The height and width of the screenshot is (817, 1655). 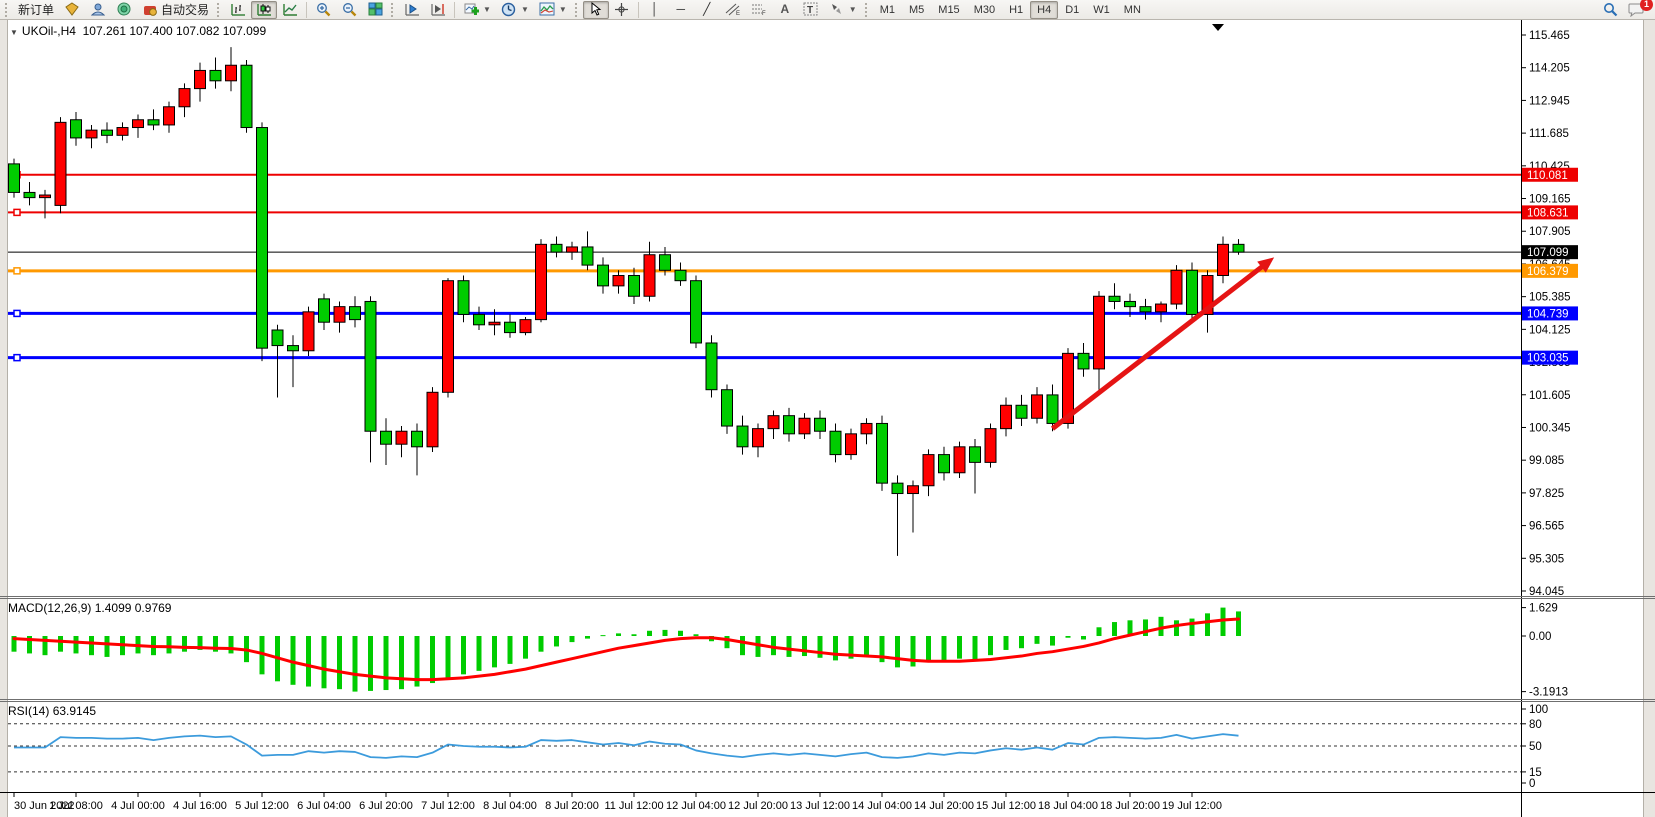 I want to click on macd-panel, so click(x=626, y=649).